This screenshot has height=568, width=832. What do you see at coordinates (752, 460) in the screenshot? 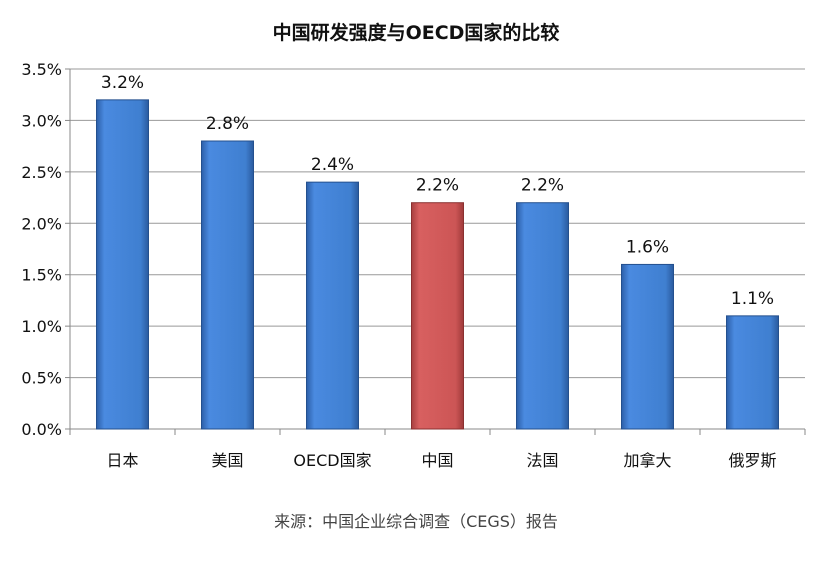
I see `x-category-label: 俄罗斯` at bounding box center [752, 460].